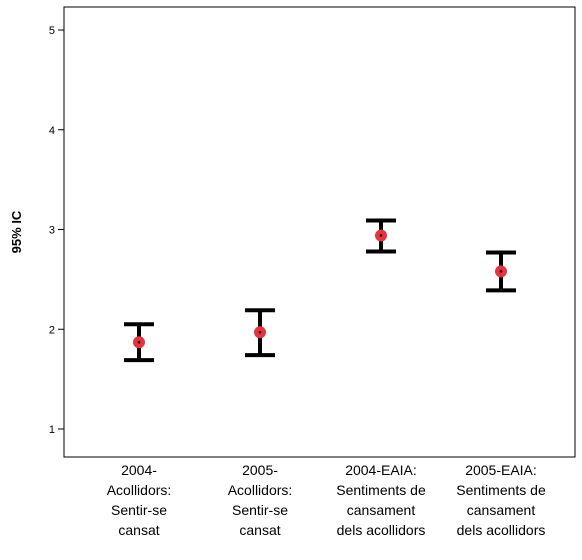 The width and height of the screenshot is (582, 560). I want to click on y-tick-label: 5, so click(52, 31).